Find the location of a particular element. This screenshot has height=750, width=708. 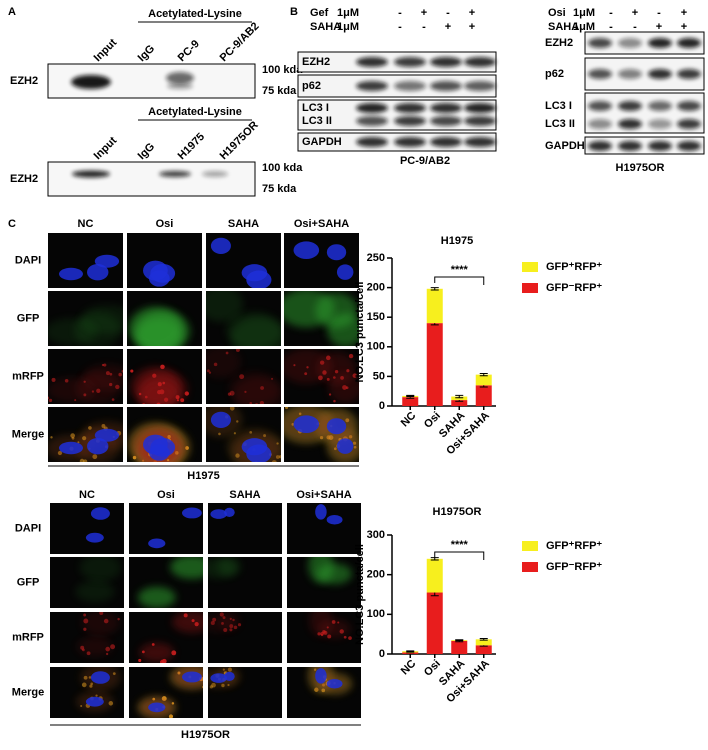

cell-line: H1975 is located at coordinates (203, 476).